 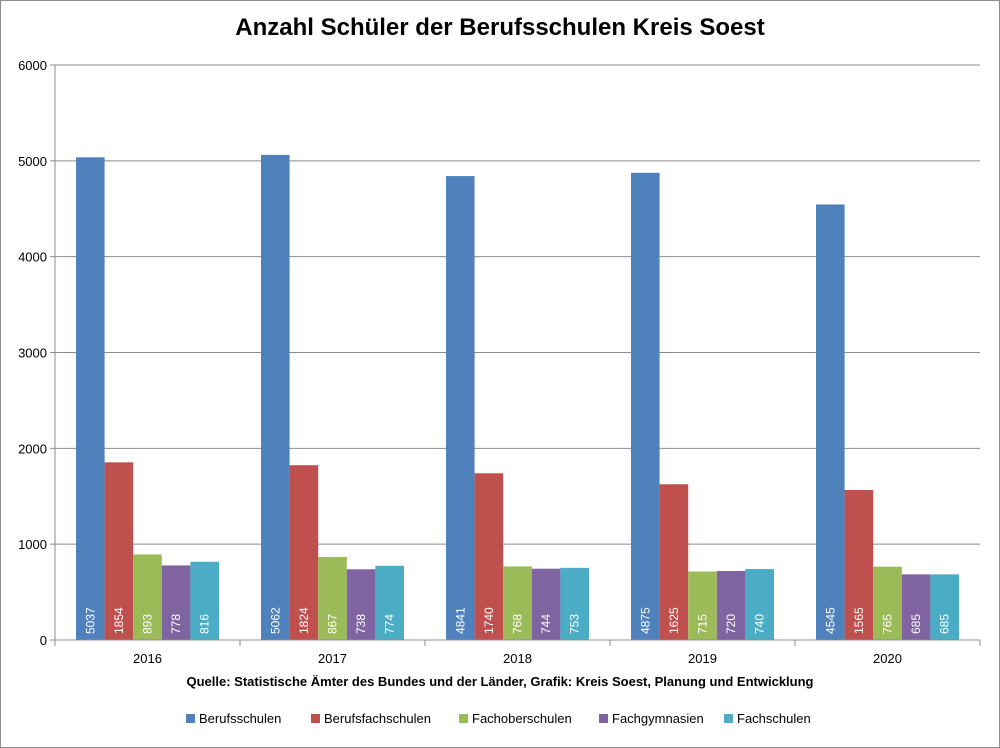 What do you see at coordinates (859, 620) in the screenshot?
I see `data-label: 1565` at bounding box center [859, 620].